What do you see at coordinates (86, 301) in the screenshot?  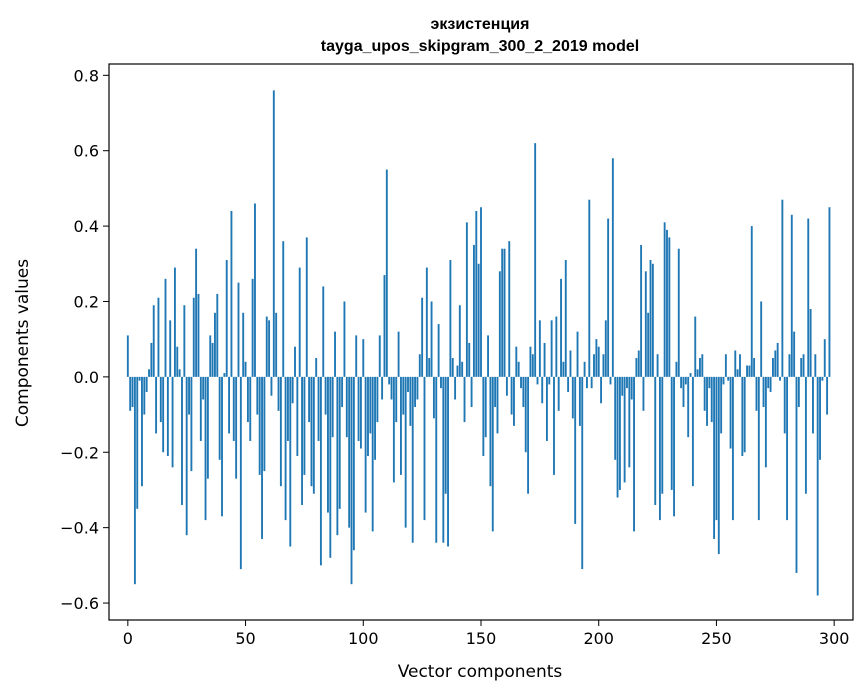 I see `y-tick-label: 0.2` at bounding box center [86, 301].